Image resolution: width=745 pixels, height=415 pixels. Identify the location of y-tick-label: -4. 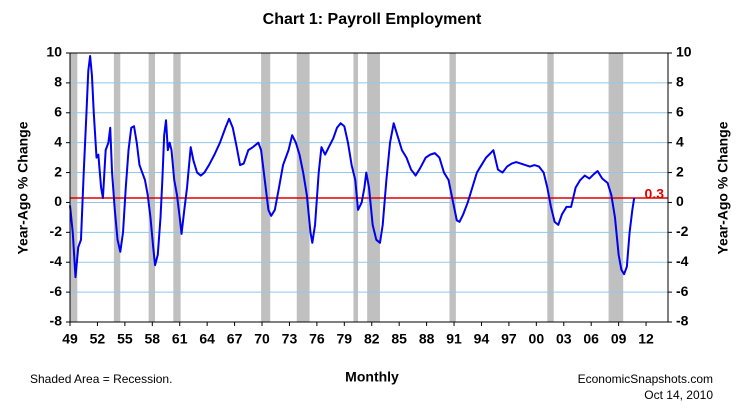
(56, 261).